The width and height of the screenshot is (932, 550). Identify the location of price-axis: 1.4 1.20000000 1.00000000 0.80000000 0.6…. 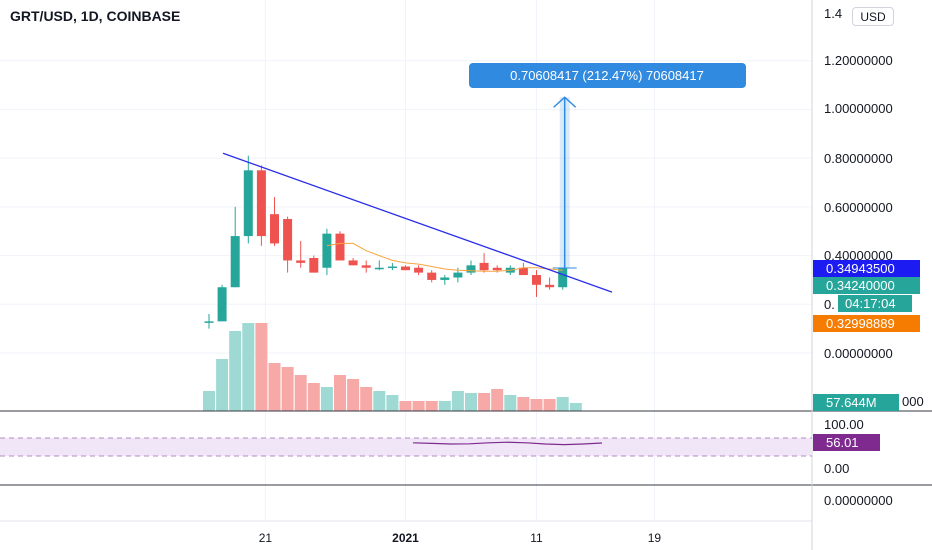
(874, 257).